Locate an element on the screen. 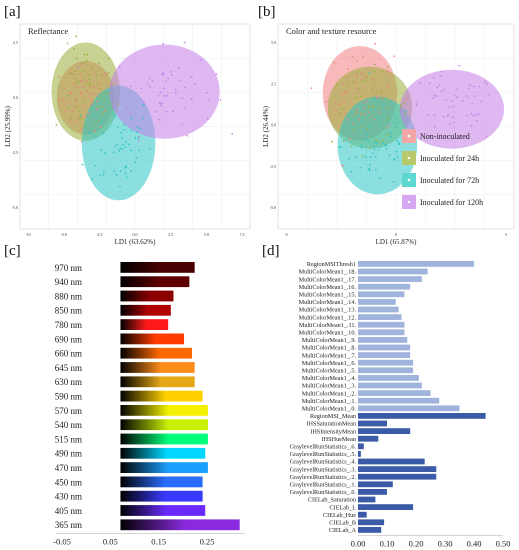 The height and width of the screenshot is (550, 519). category-label: MultiColorMean1_.9. is located at coordinates (329, 340).